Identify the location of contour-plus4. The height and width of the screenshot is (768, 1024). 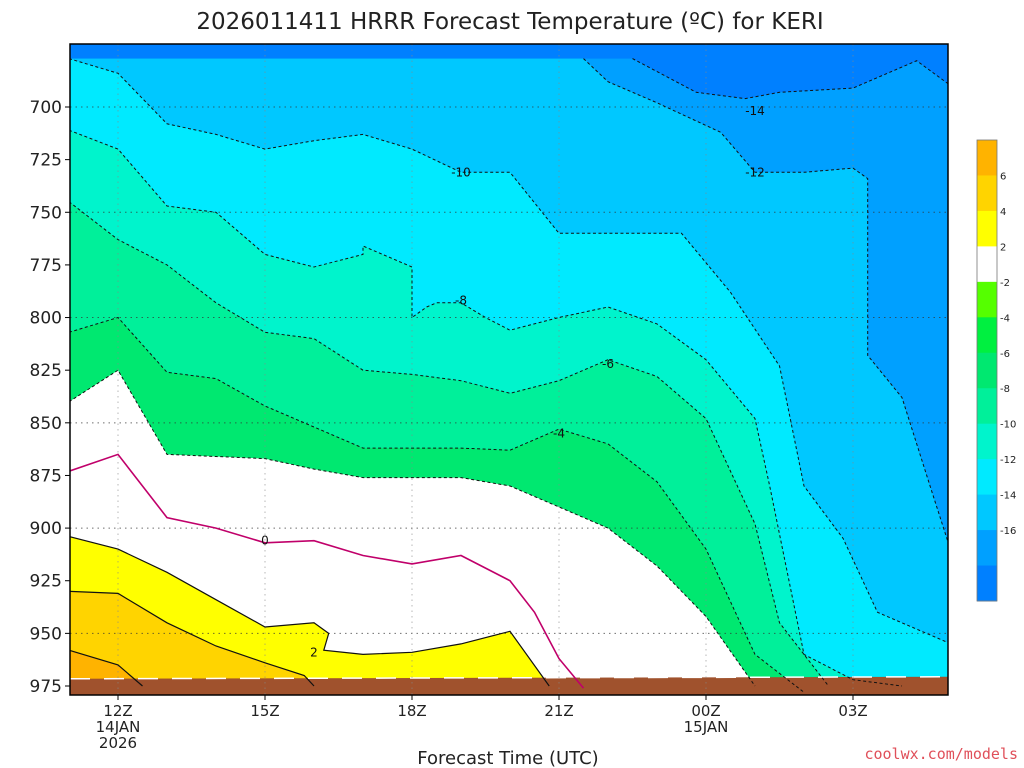
(192, 638).